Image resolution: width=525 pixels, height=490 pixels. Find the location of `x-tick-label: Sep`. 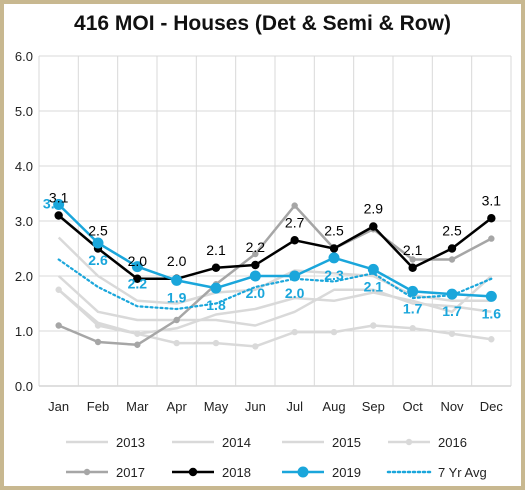

x-tick-label: Sep is located at coordinates (373, 406).